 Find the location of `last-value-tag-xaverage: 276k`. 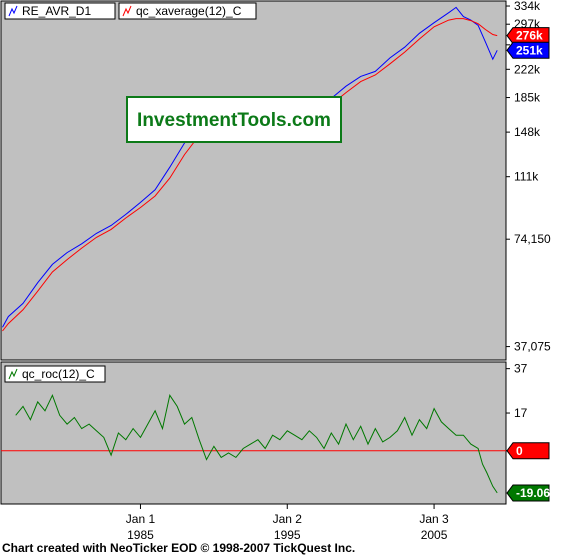

last-value-tag-xaverage: 276k is located at coordinates (528, 36).